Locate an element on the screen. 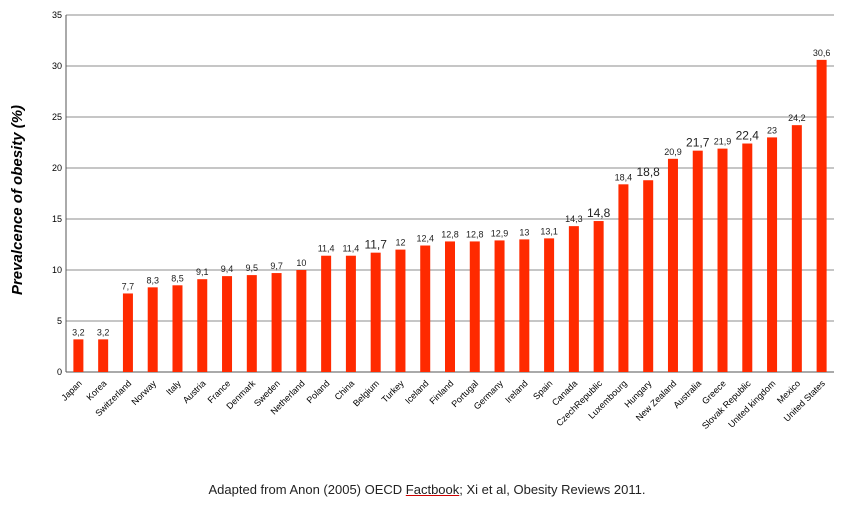  caption-underlined-word: Factbook is located at coordinates (432, 489).